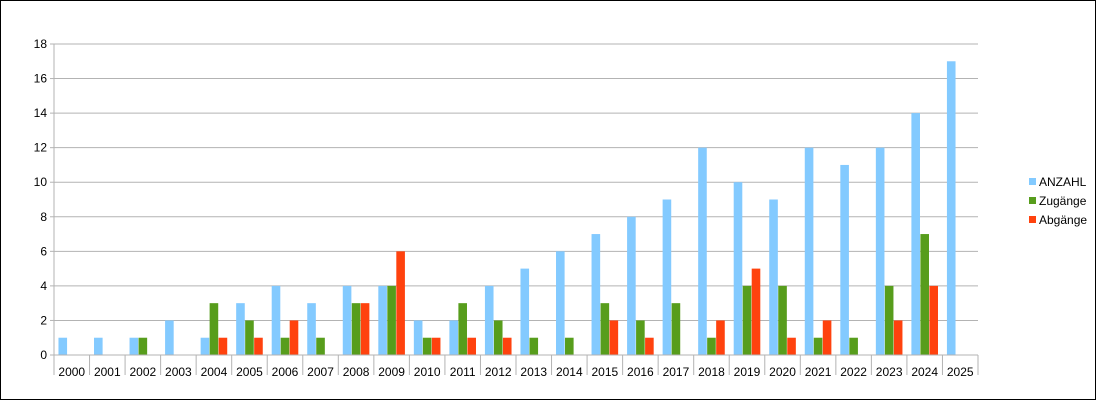 This screenshot has width=1096, height=401. I want to click on x-tick-label: 2016, so click(640, 372).